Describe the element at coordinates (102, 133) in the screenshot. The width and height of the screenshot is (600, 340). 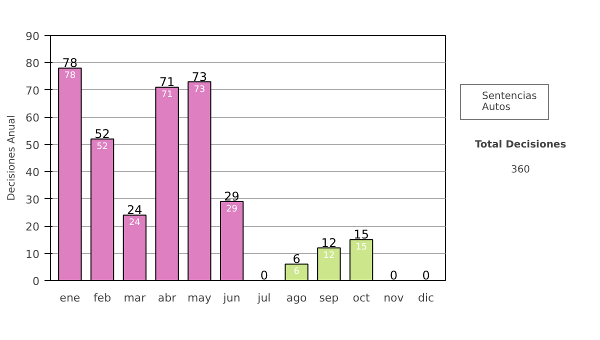
I see `total-label: 52` at that location.